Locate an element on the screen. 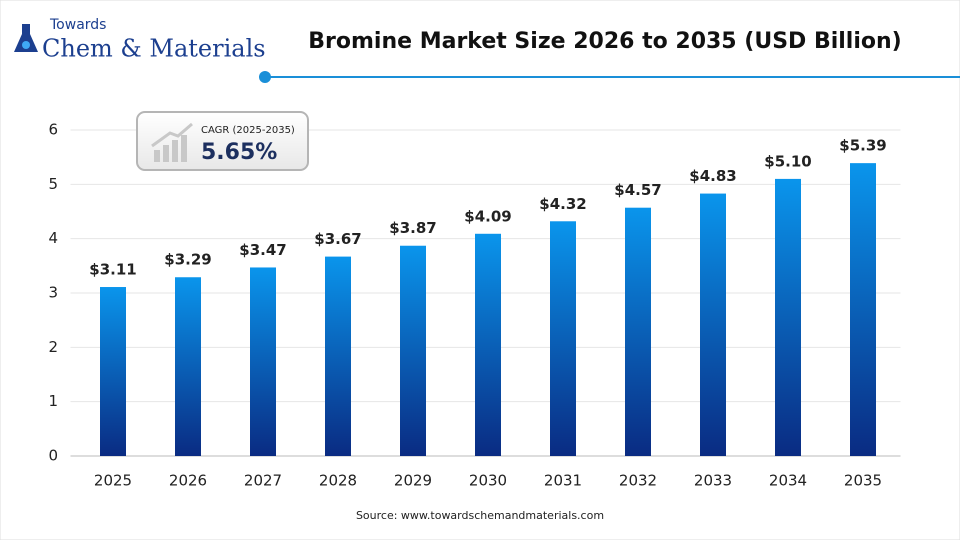 This screenshot has width=960, height=540. y-tick-label: 6 is located at coordinates (53, 130).